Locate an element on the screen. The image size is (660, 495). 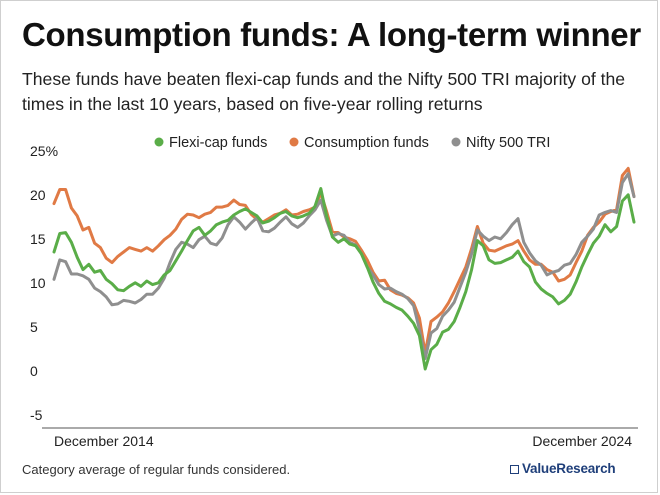
brand-logo: ValueResearch is located at coordinates (563, 468).